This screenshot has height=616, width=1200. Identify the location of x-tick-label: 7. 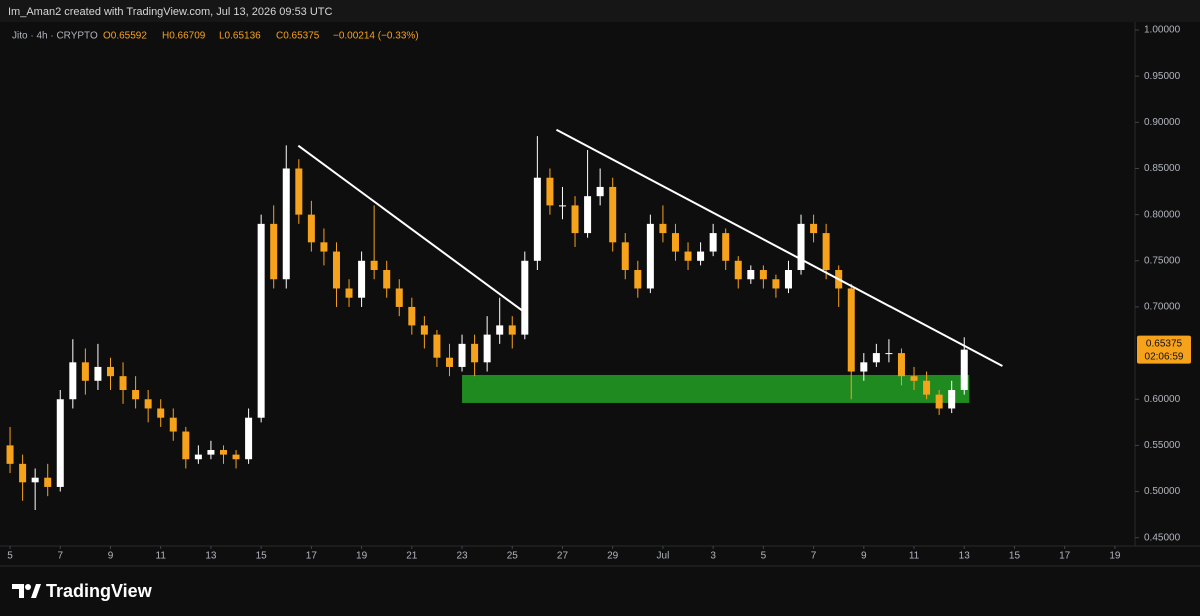
(60, 556).